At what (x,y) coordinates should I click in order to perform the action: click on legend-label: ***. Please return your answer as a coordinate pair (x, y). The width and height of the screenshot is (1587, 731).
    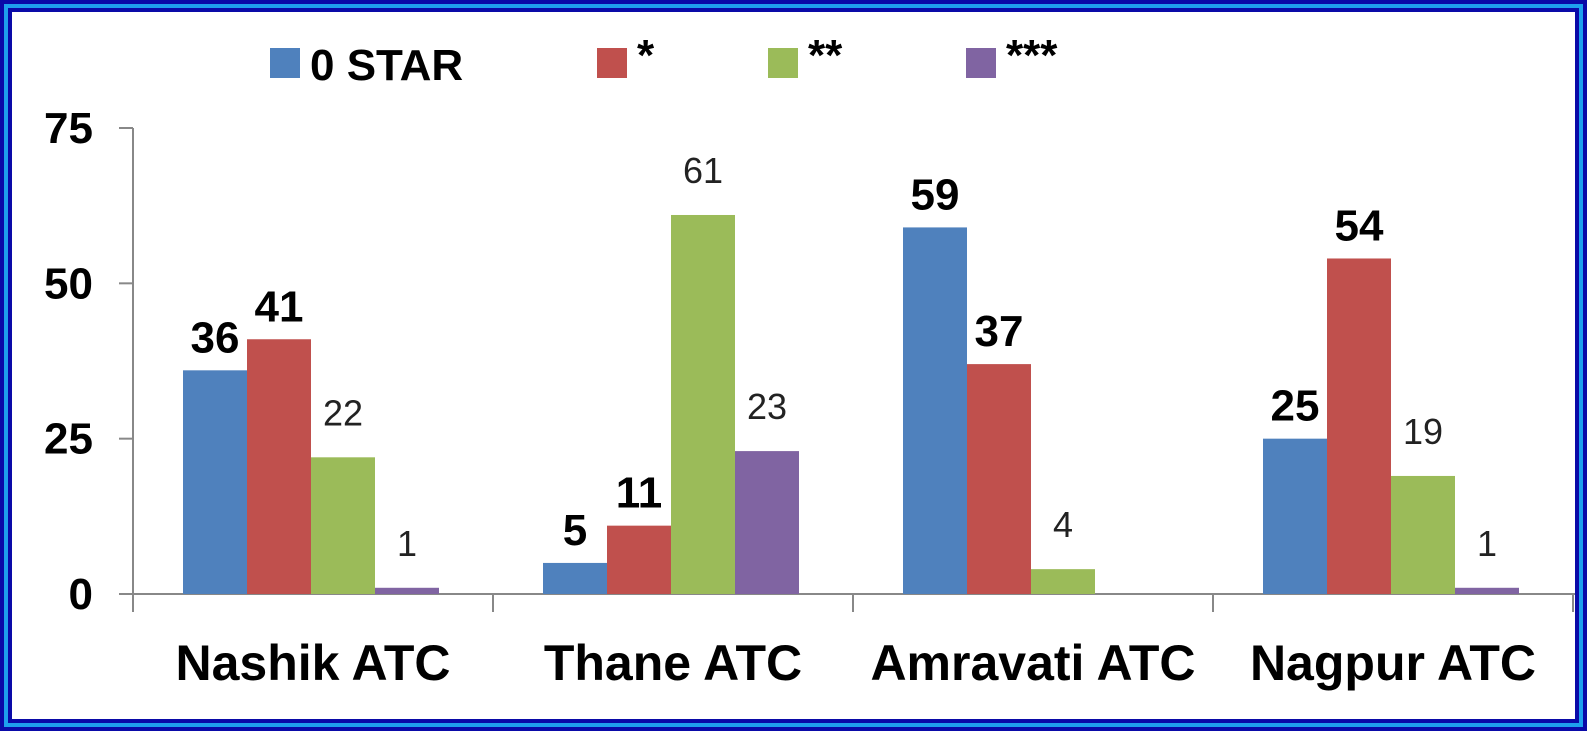
    Looking at the image, I should click on (1032, 55).